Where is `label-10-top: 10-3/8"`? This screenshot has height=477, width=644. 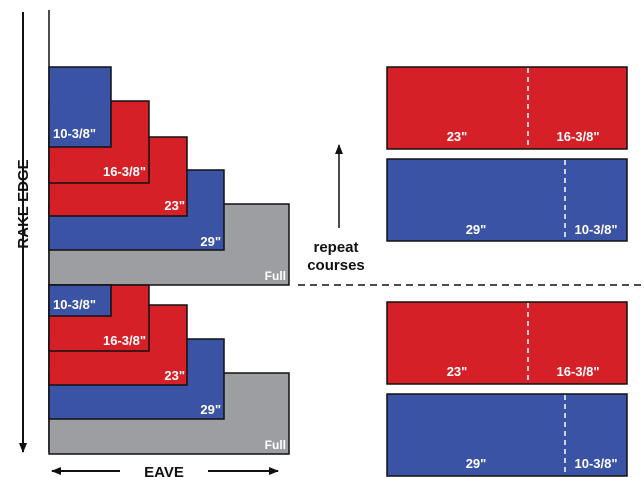
label-10-top: 10-3/8" is located at coordinates (74, 133).